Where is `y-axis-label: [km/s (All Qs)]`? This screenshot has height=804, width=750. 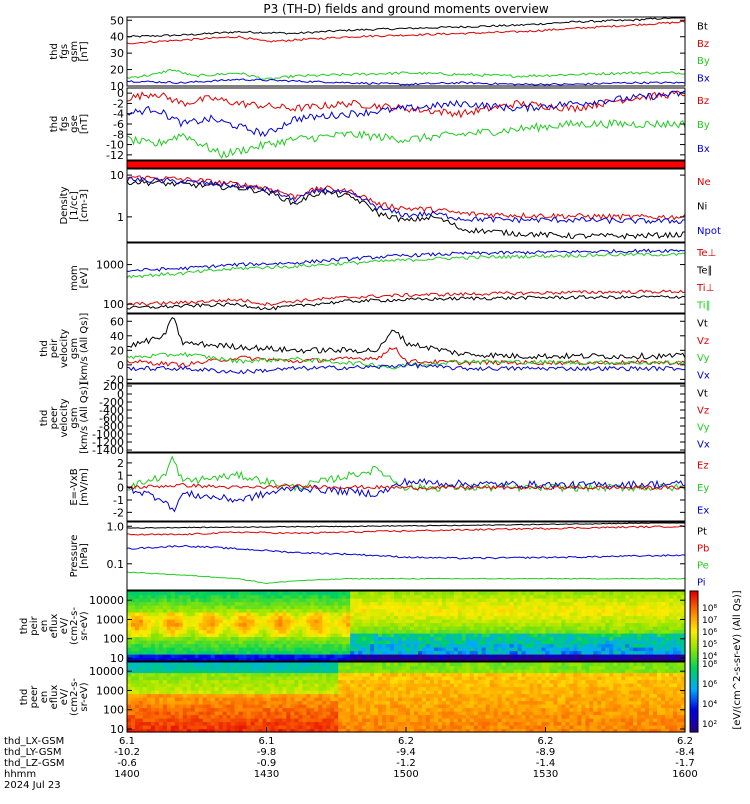
y-axis-label: [km/s (All Qs)] is located at coordinates (84, 349).